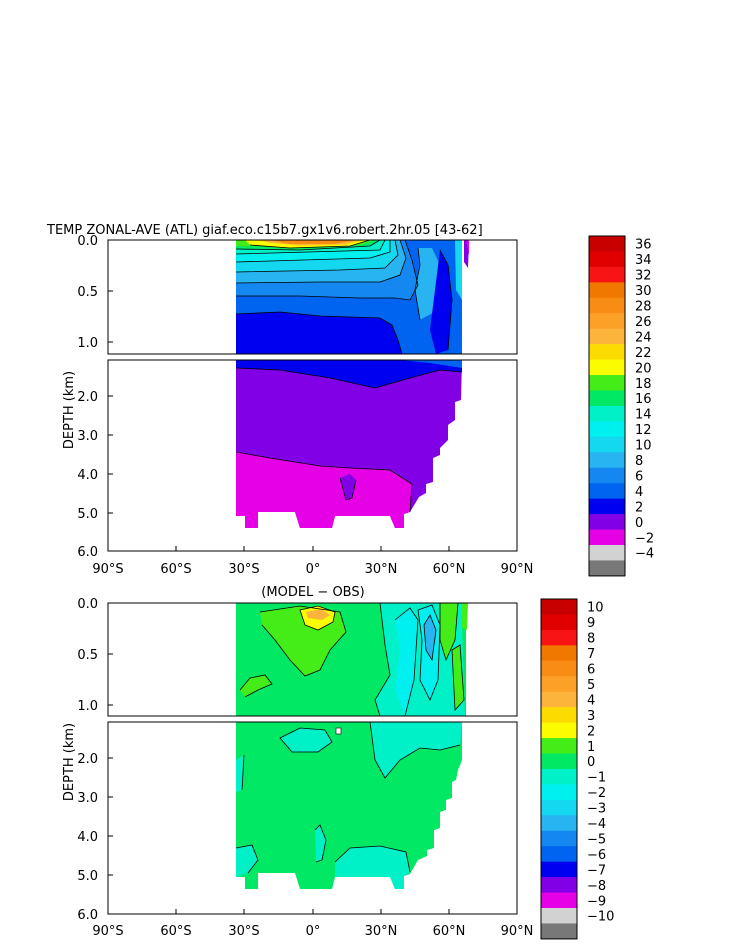 Image resolution: width=733 pixels, height=945 pixels. What do you see at coordinates (643, 260) in the screenshot?
I see `temp-colorbar-label: 34` at bounding box center [643, 260].